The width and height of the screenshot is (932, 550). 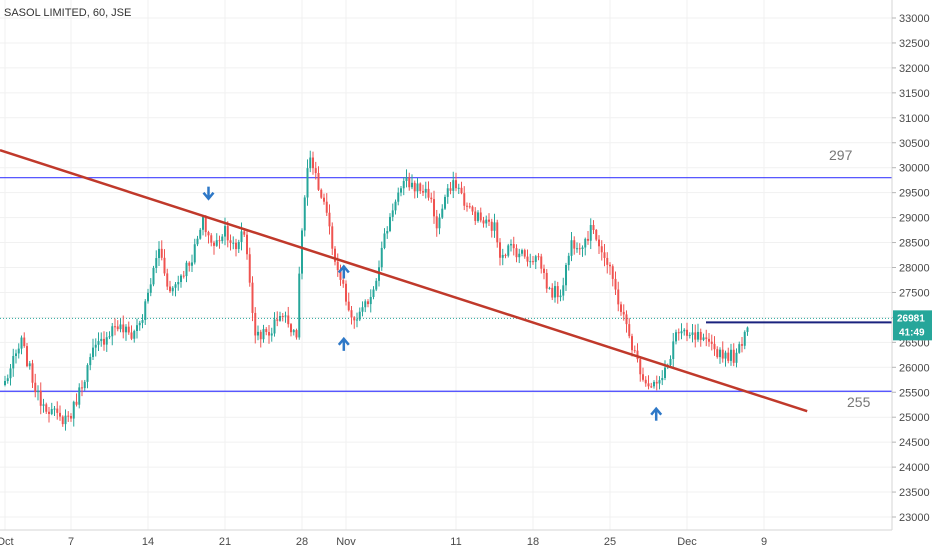 What do you see at coordinates (912, 332) in the screenshot?
I see `countdown-label: 41:49` at bounding box center [912, 332].